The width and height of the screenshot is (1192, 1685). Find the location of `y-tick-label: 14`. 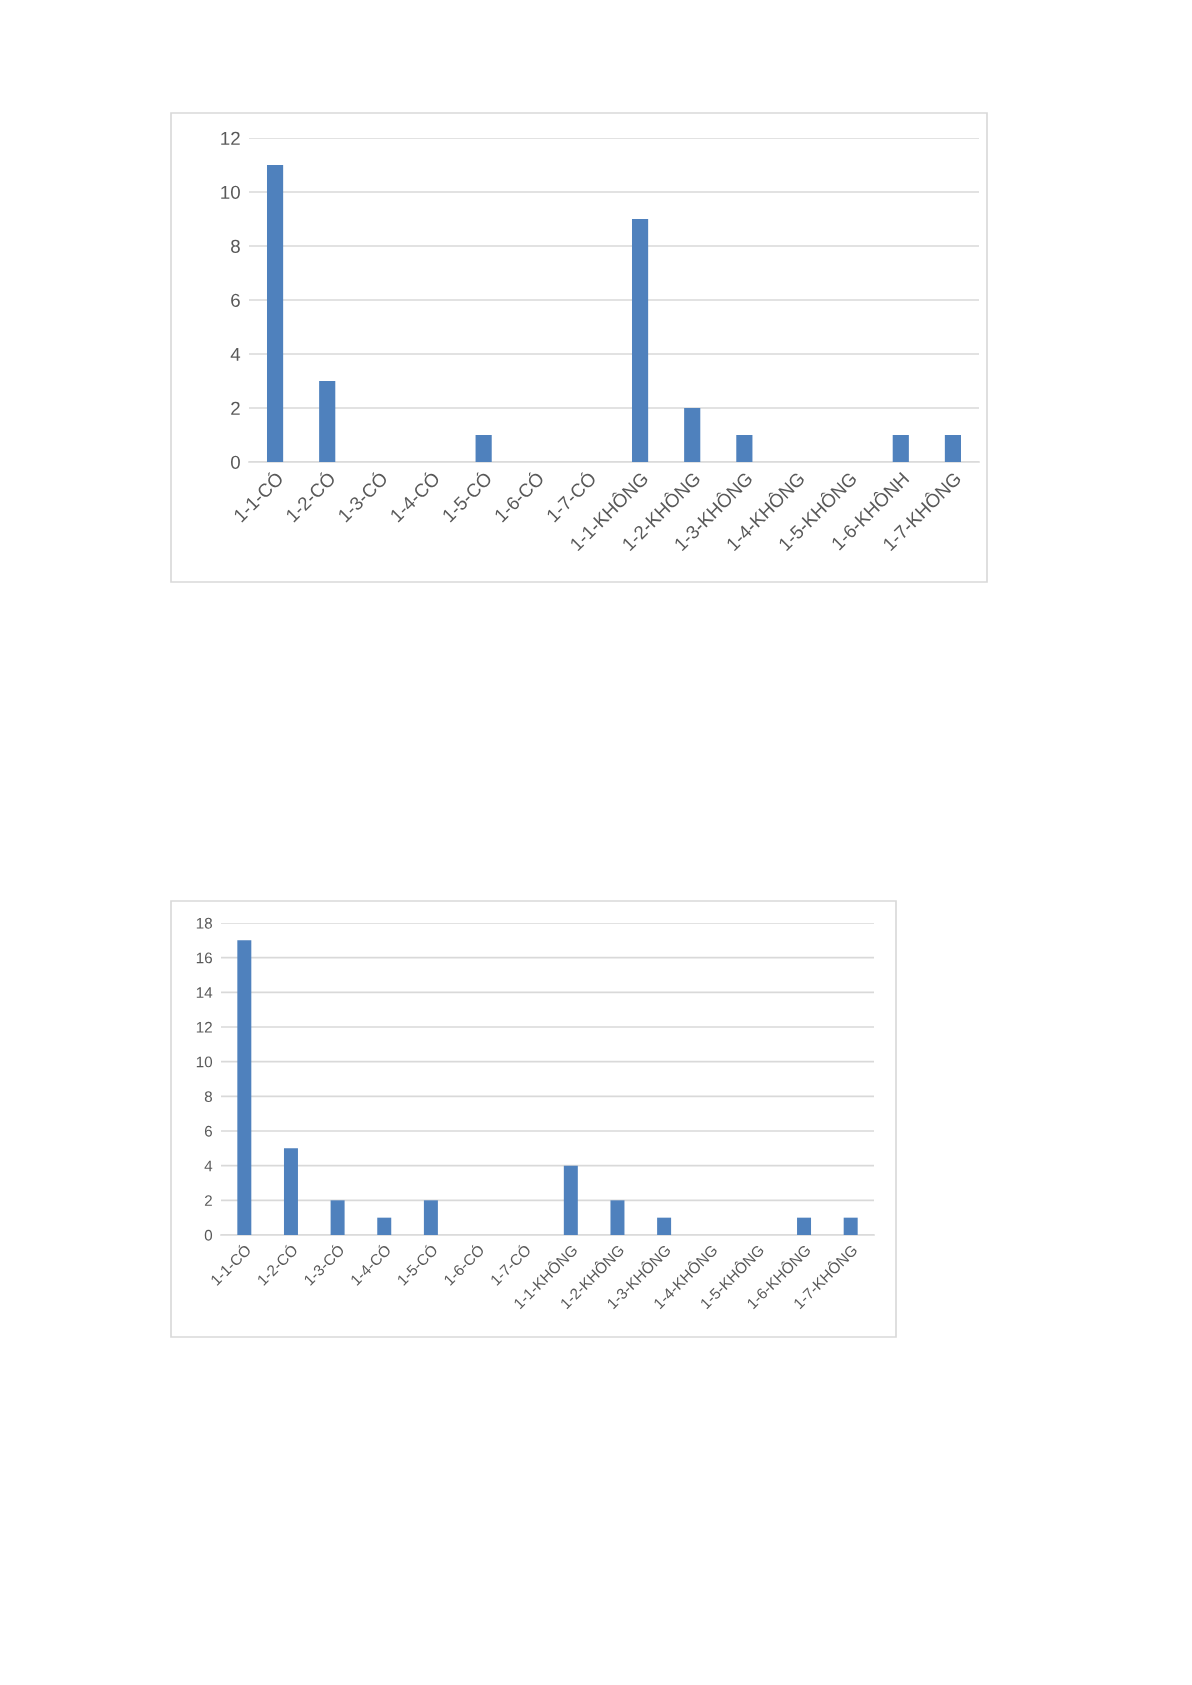

y-tick-label: 14 is located at coordinates (204, 992).